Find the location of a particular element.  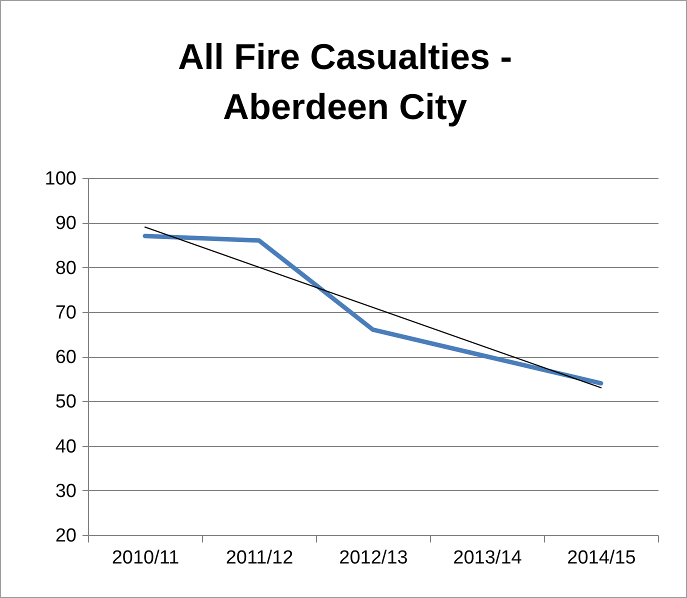

y-tick-label: 50 is located at coordinates (65, 402).